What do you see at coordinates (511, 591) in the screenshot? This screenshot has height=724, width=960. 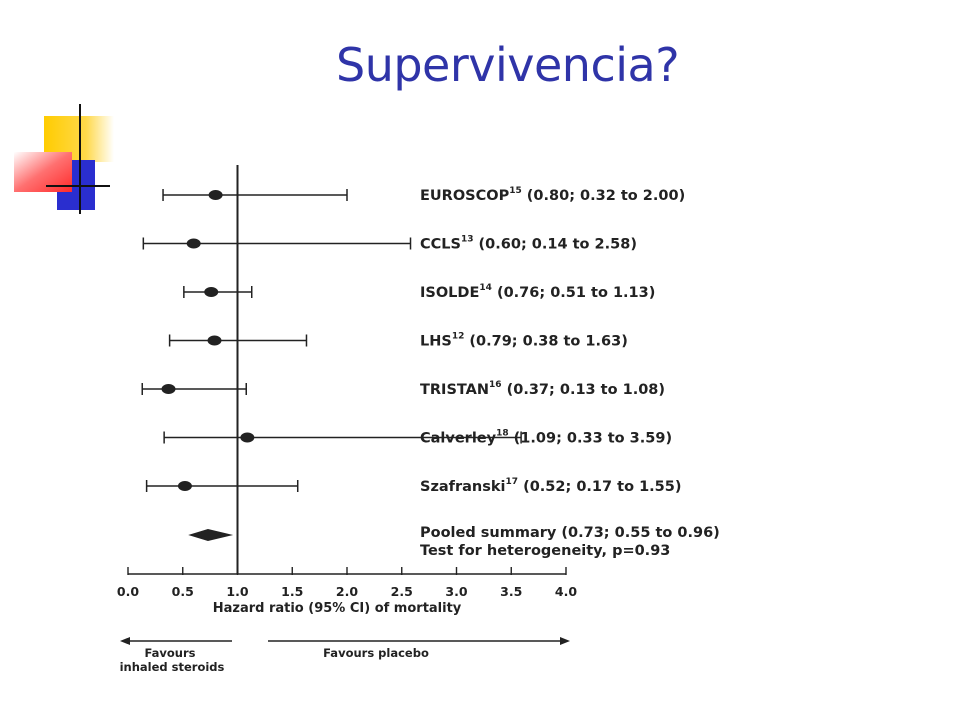 I see `x-tick-label: 3.5` at bounding box center [511, 591].